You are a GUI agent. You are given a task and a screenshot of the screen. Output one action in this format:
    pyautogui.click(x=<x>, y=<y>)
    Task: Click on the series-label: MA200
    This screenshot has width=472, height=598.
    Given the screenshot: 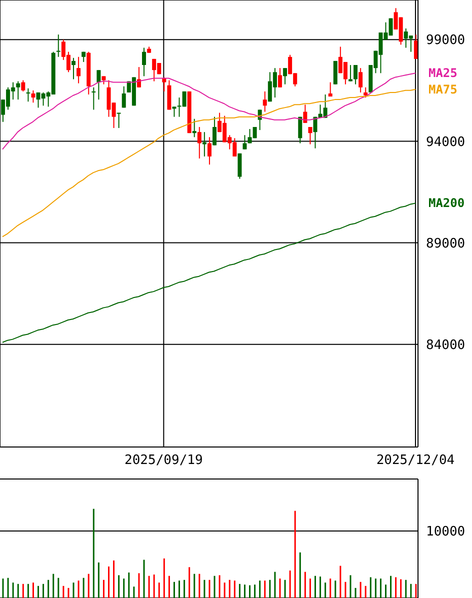 What is the action you would take?
    pyautogui.click(x=446, y=203)
    